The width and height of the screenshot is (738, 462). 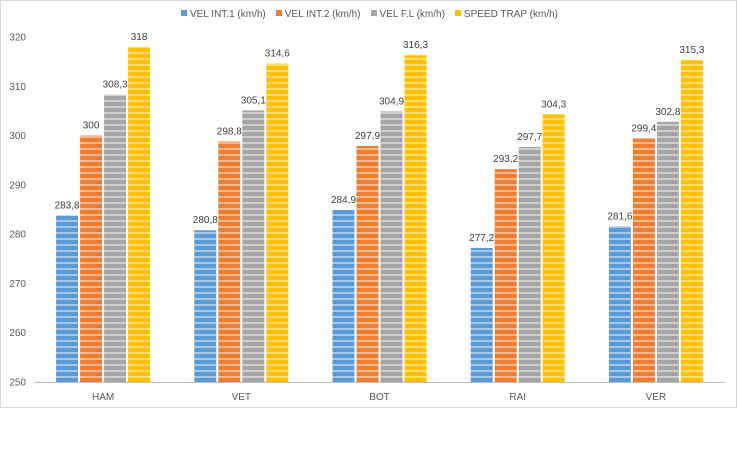 I want to click on bar-vet-s3, so click(x=277, y=222).